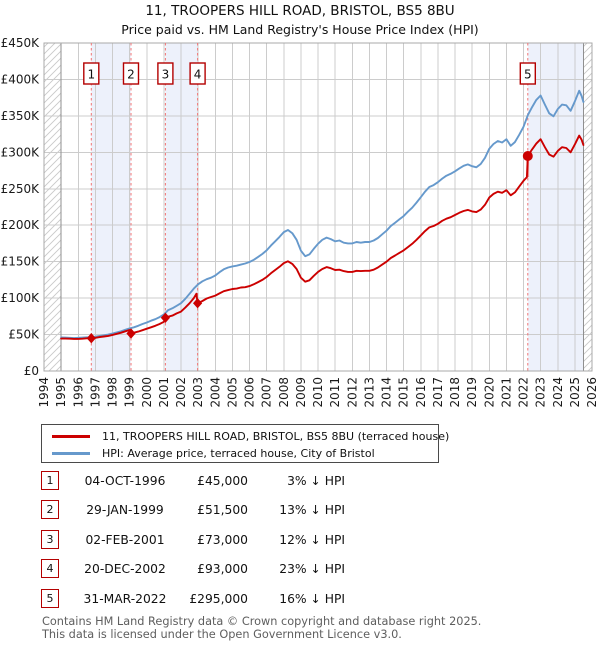  Describe the element at coordinates (164, 392) in the screenshot. I see `x-axis-tick-label: 2001` at that location.